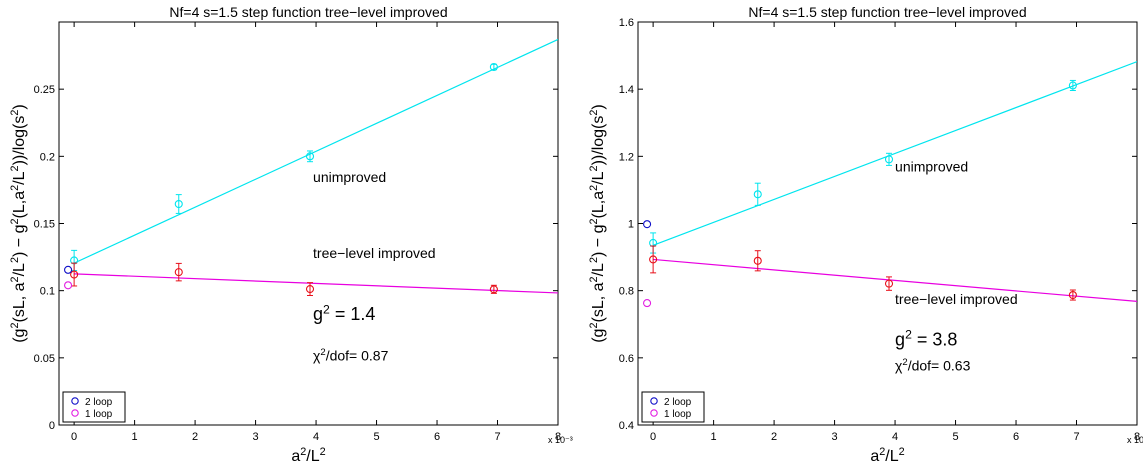 The image size is (1143, 468). I want to click on y-tick-label: 0.6, so click(626, 359).